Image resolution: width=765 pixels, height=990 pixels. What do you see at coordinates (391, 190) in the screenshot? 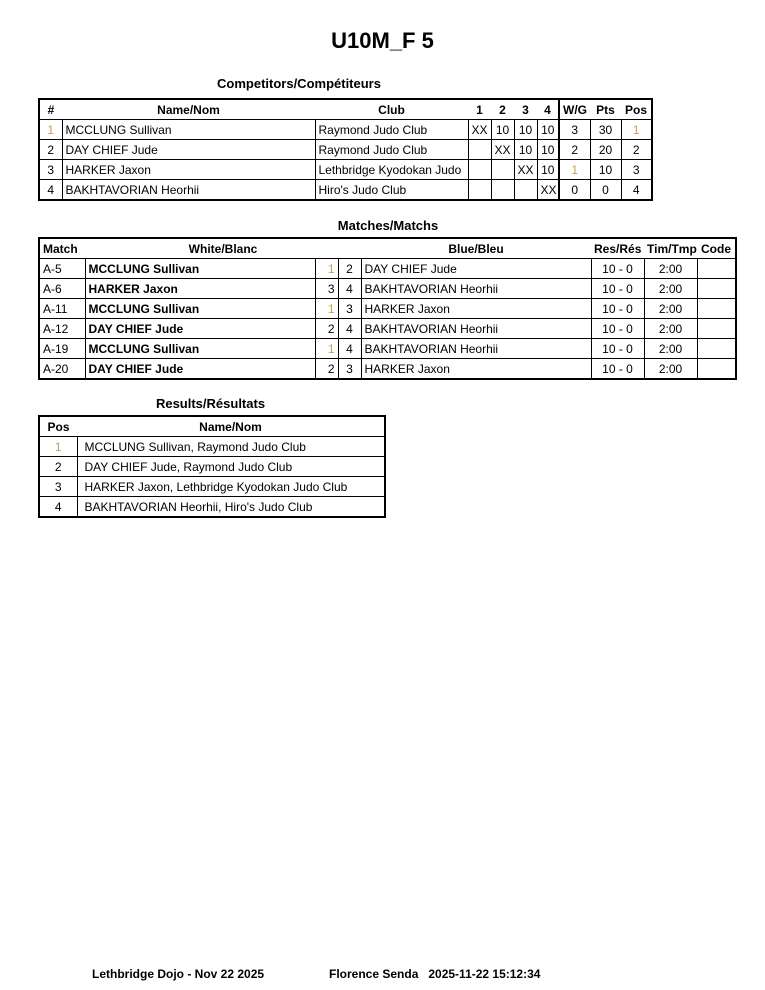
I see `competitor-cell: Hiro's Judo Club` at bounding box center [391, 190].